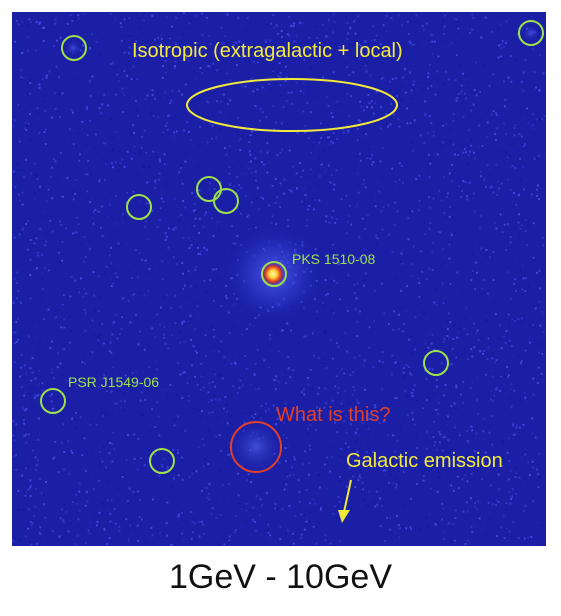 This screenshot has height=616, width=561. I want to click on corner-source-glow, so click(531, 33).